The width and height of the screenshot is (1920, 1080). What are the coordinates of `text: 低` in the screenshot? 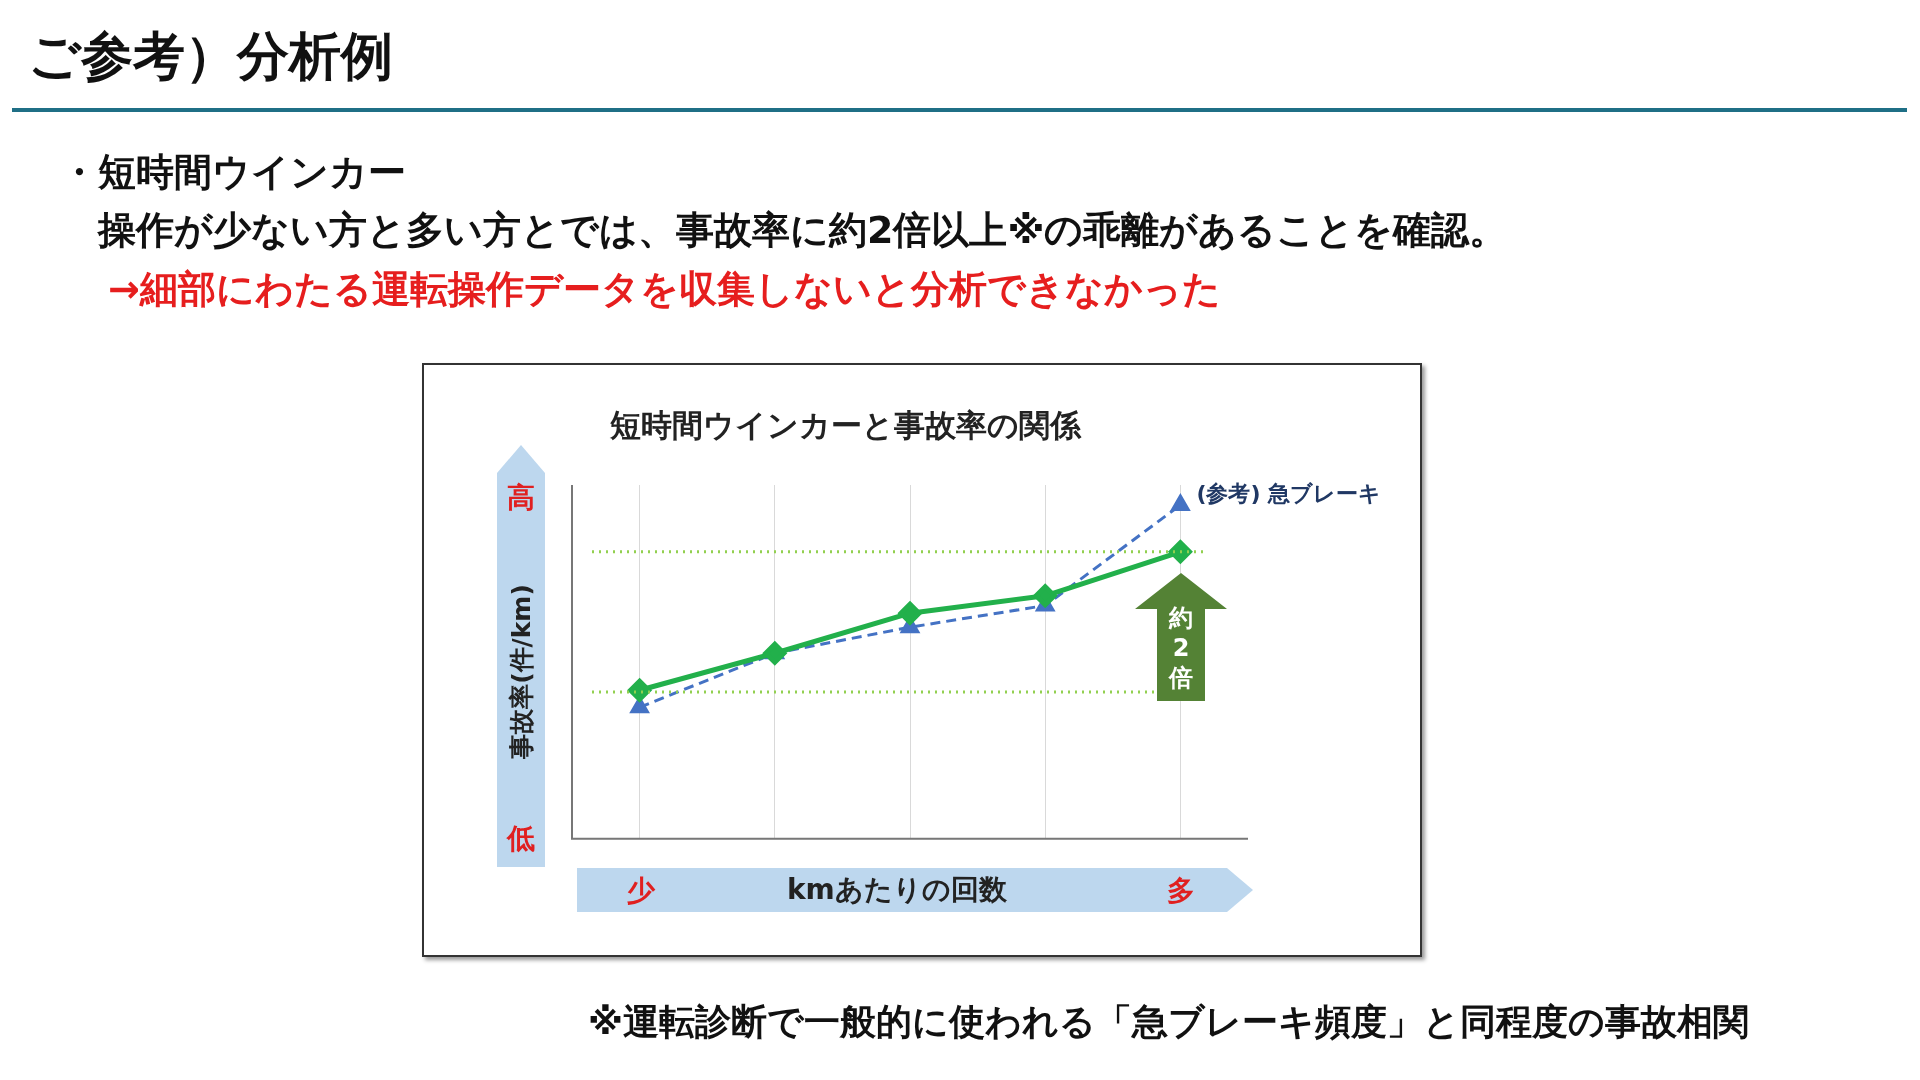 It's located at (521, 839).